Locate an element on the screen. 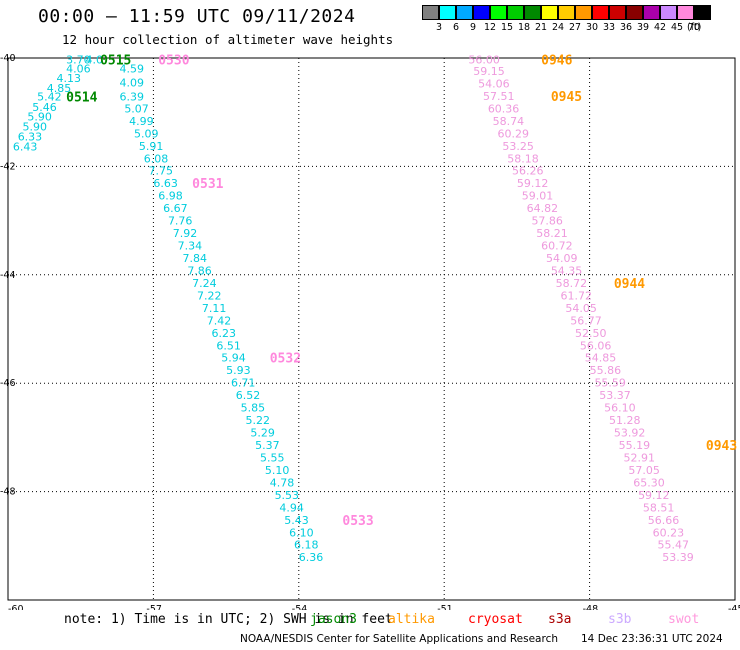 The image size is (740, 650). pass-time-label: 0530 is located at coordinates (173, 61).